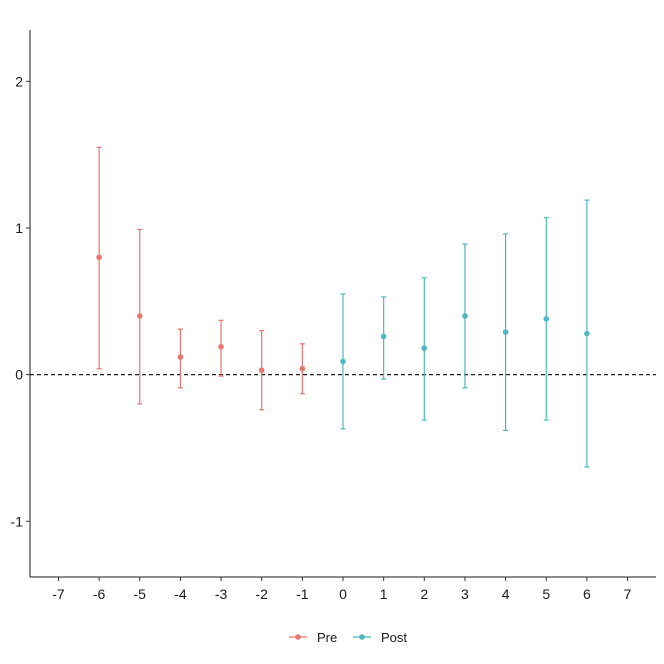 This screenshot has width=664, height=664. What do you see at coordinates (221, 594) in the screenshot?
I see `x-tick-label: -3` at bounding box center [221, 594].